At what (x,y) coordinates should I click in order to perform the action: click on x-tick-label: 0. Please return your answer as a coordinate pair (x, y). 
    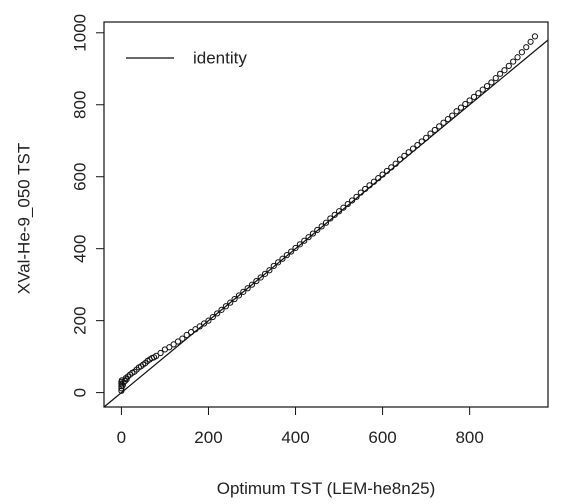
    Looking at the image, I should click on (121, 437).